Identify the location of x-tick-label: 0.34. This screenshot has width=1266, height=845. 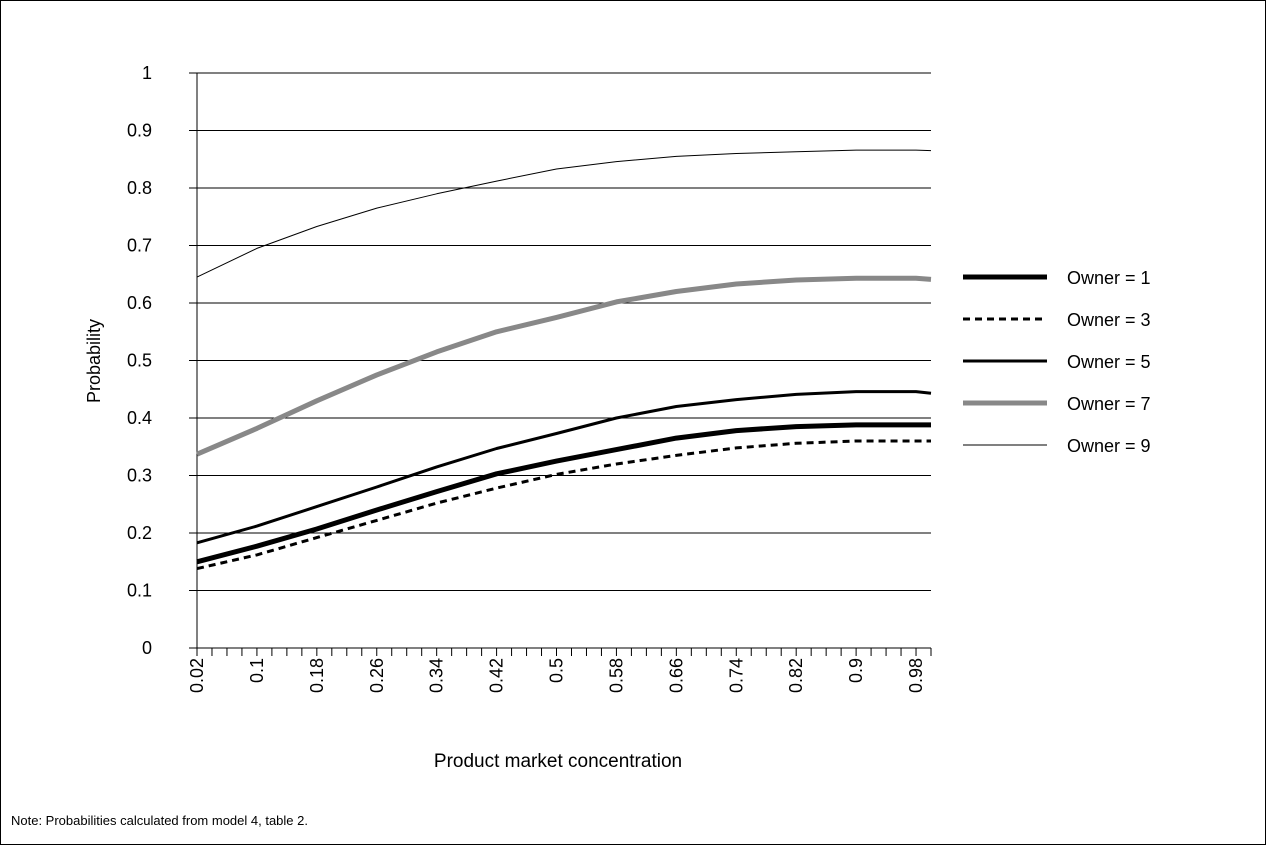
(437, 675).